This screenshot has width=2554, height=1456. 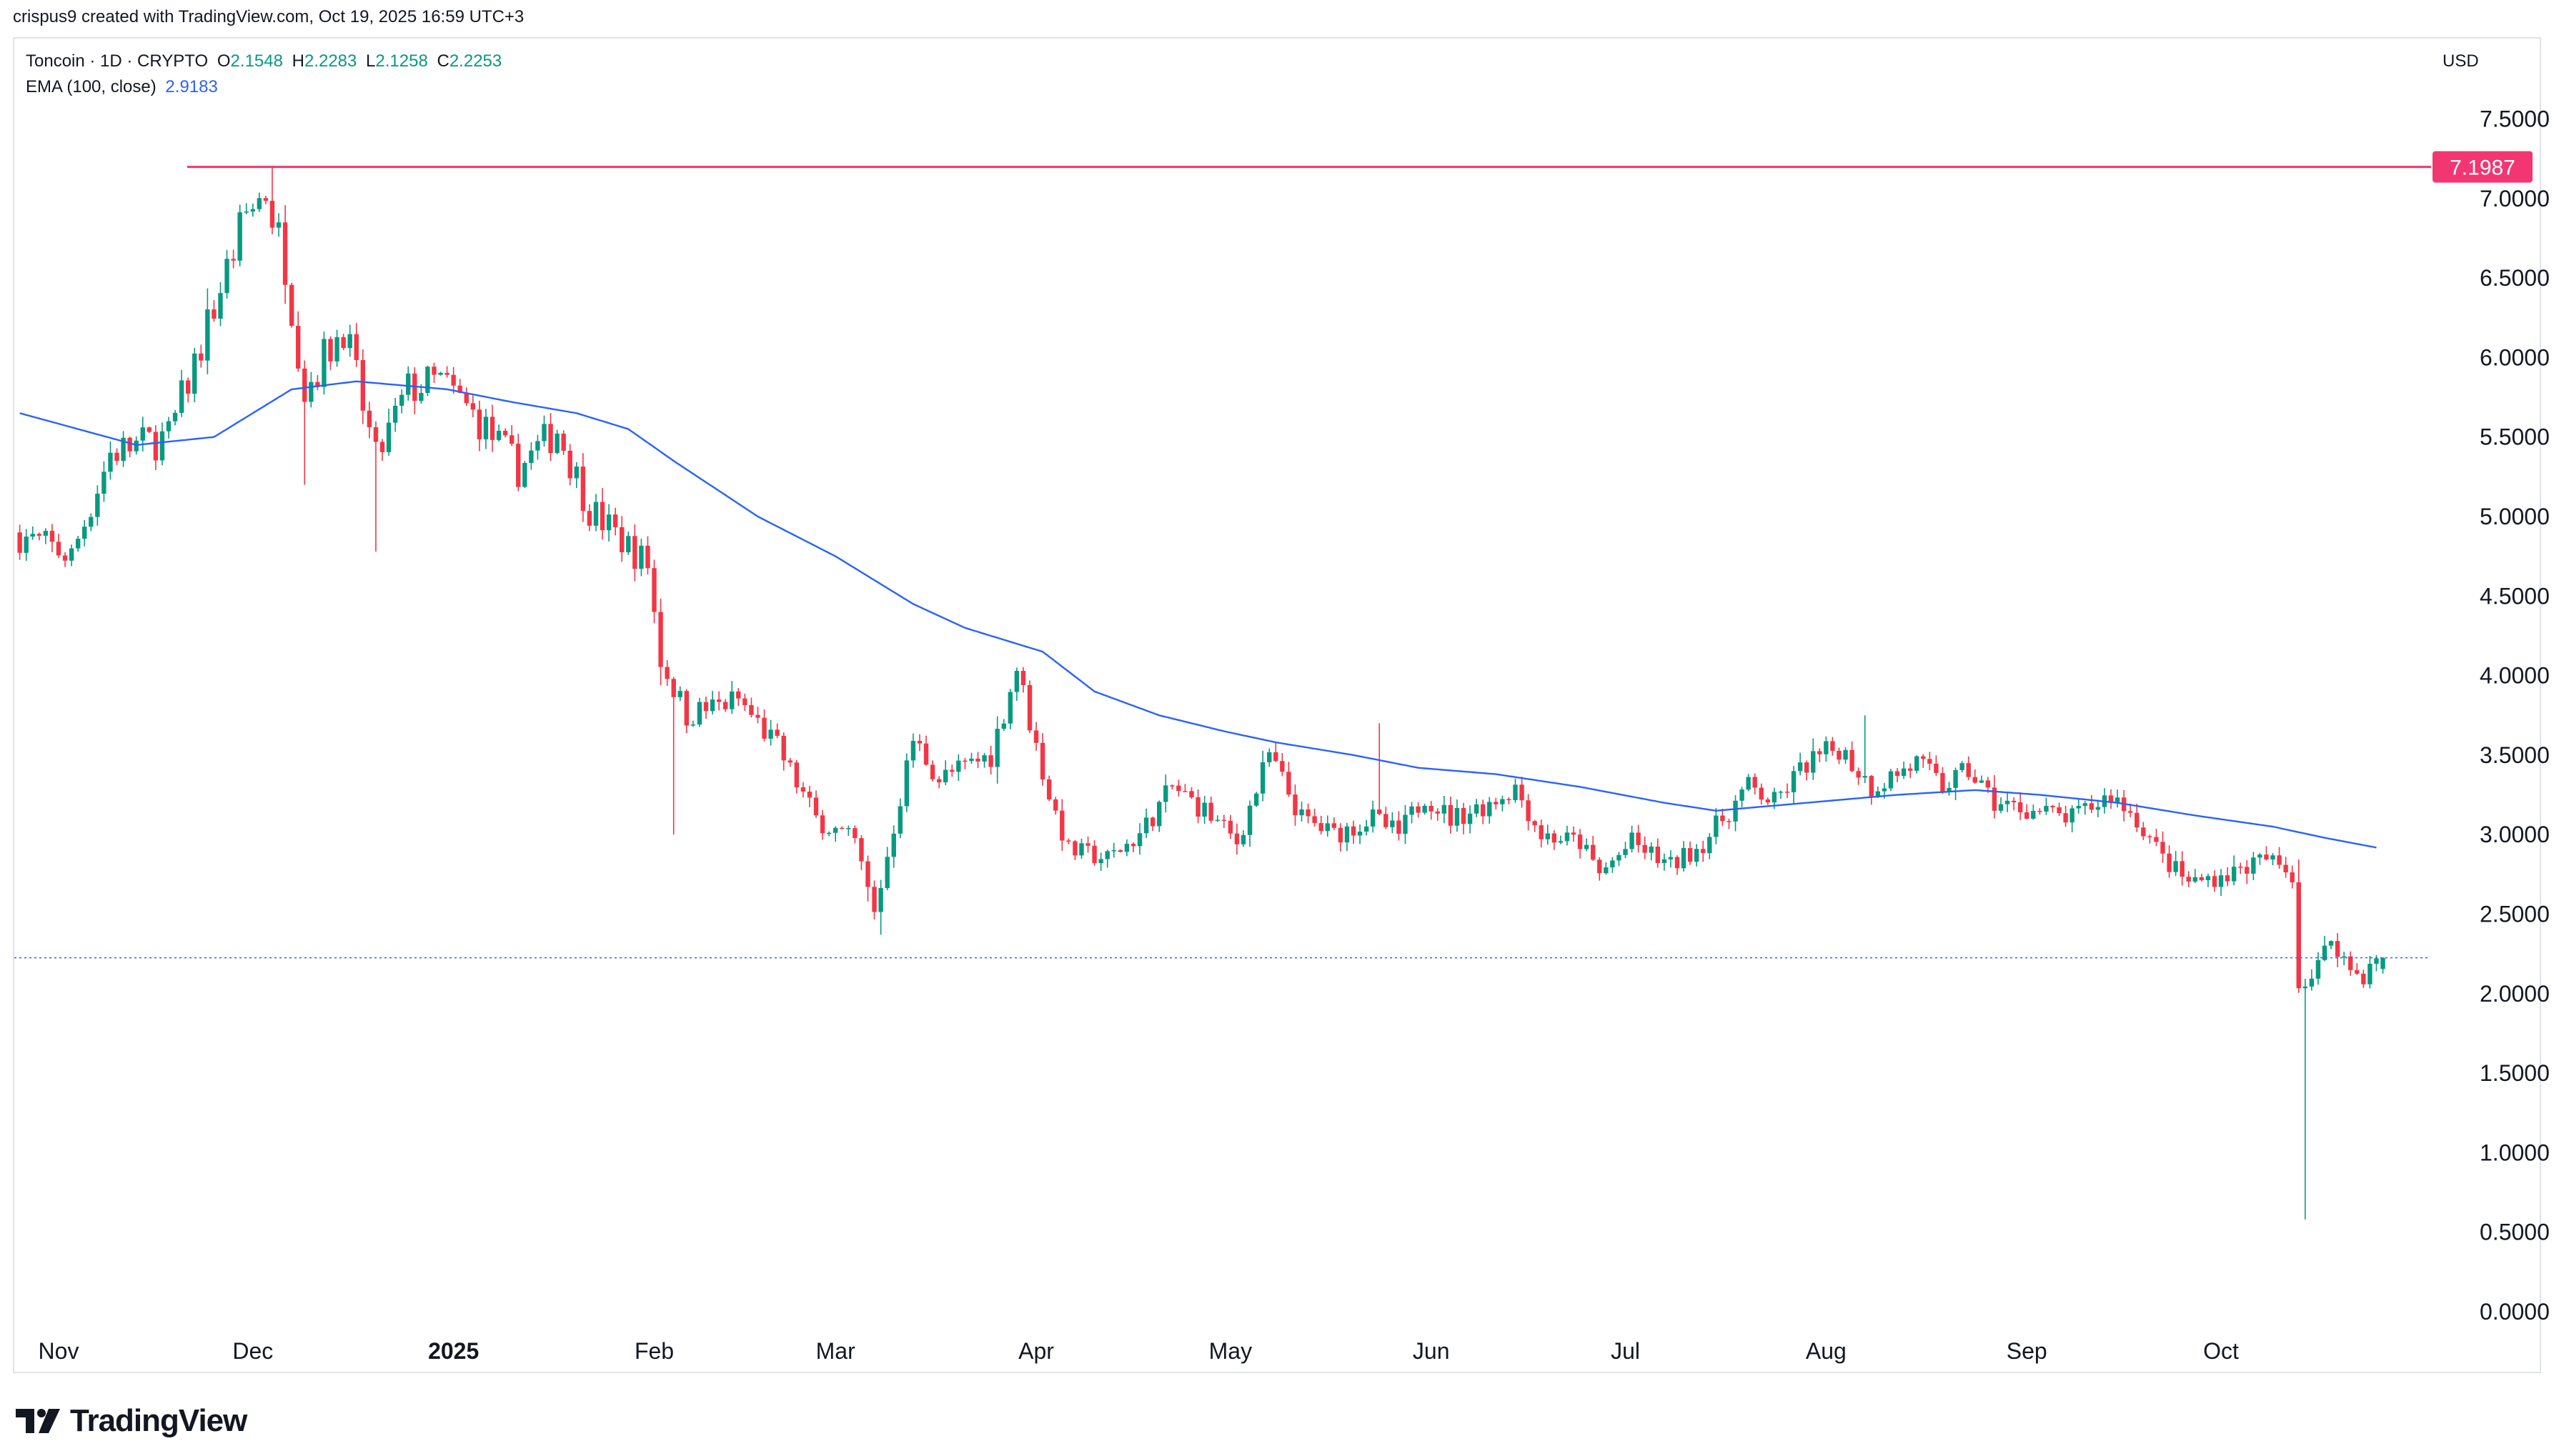 What do you see at coordinates (1360, 167) in the screenshot?
I see `horizontal-line-layer: 7.1987` at bounding box center [1360, 167].